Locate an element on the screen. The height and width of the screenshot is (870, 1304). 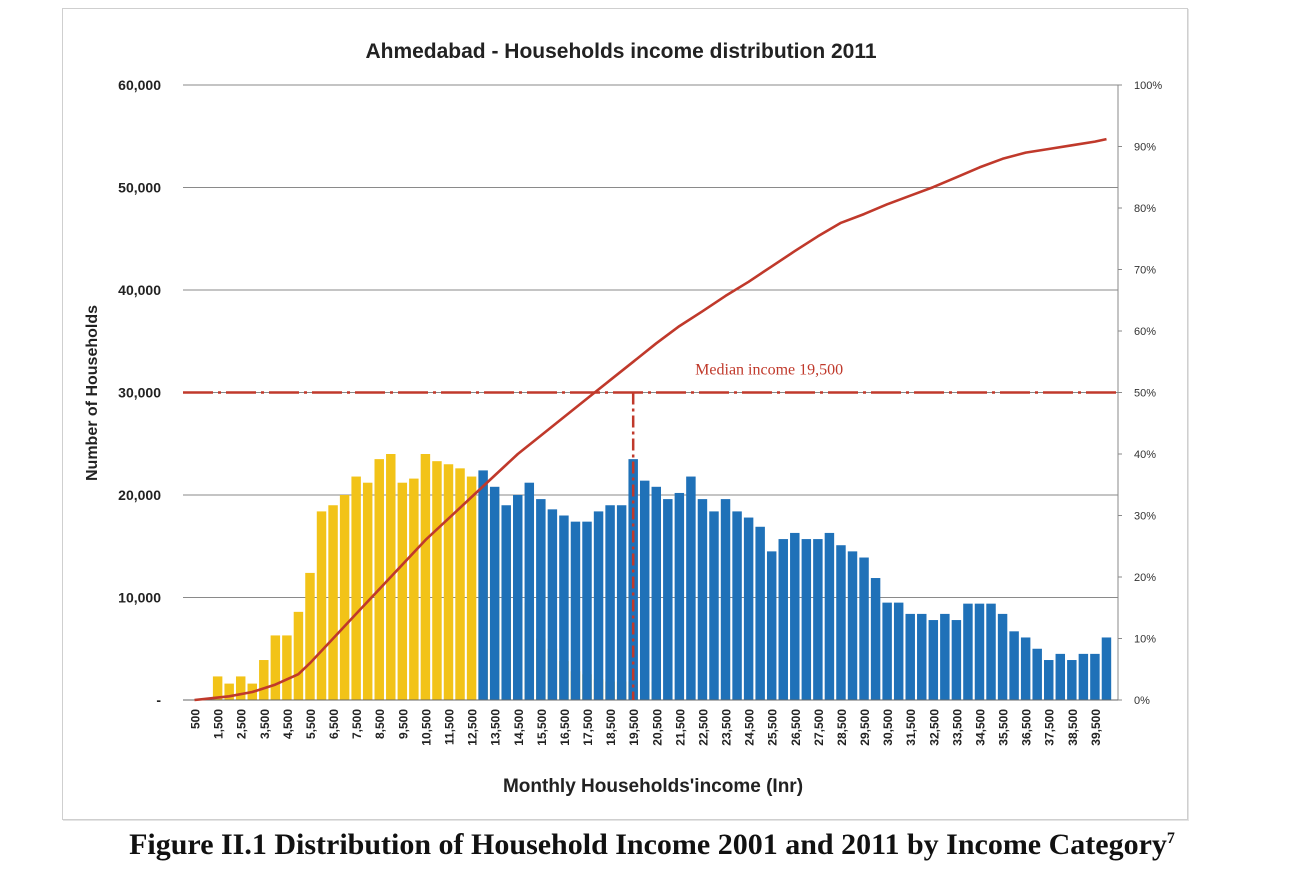
y-tick-label: - is located at coordinates (158, 700).